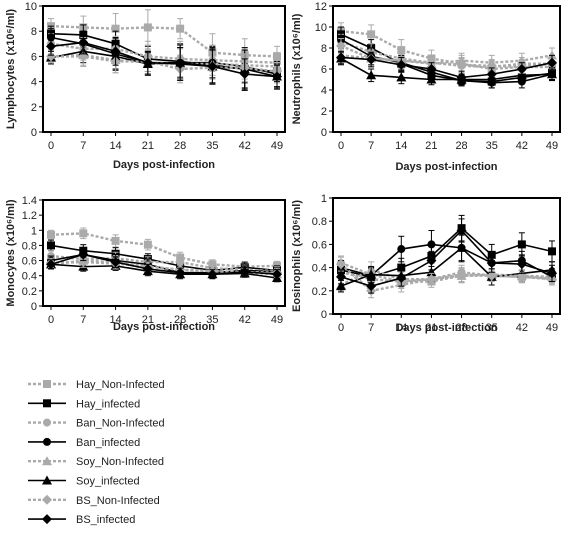 The image size is (567, 535). I want to click on legend-label: BS_infected, so click(105, 520).